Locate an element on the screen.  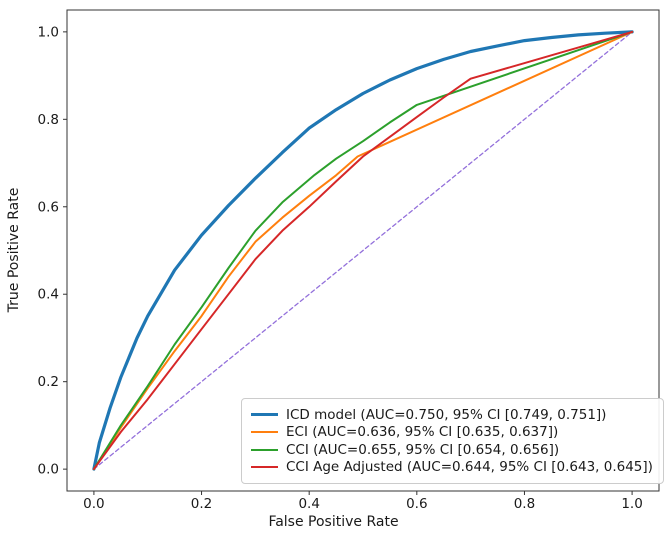
x-tick-label: 0.4 is located at coordinates (308, 504).